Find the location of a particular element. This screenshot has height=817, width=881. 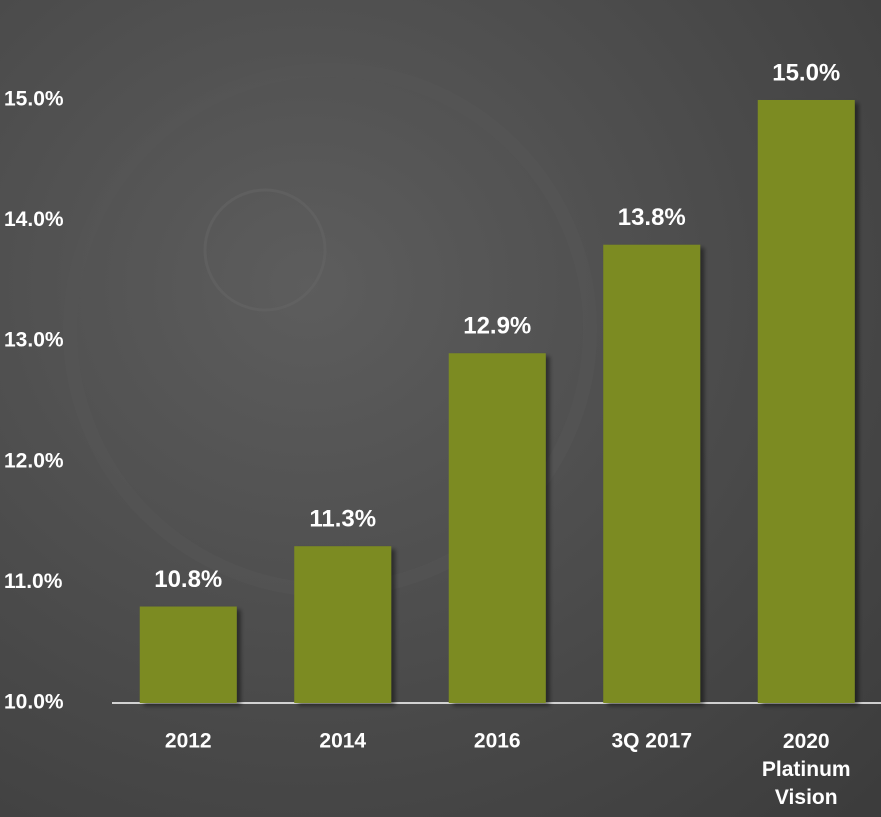

x-tick-label: 2012 is located at coordinates (188, 741).